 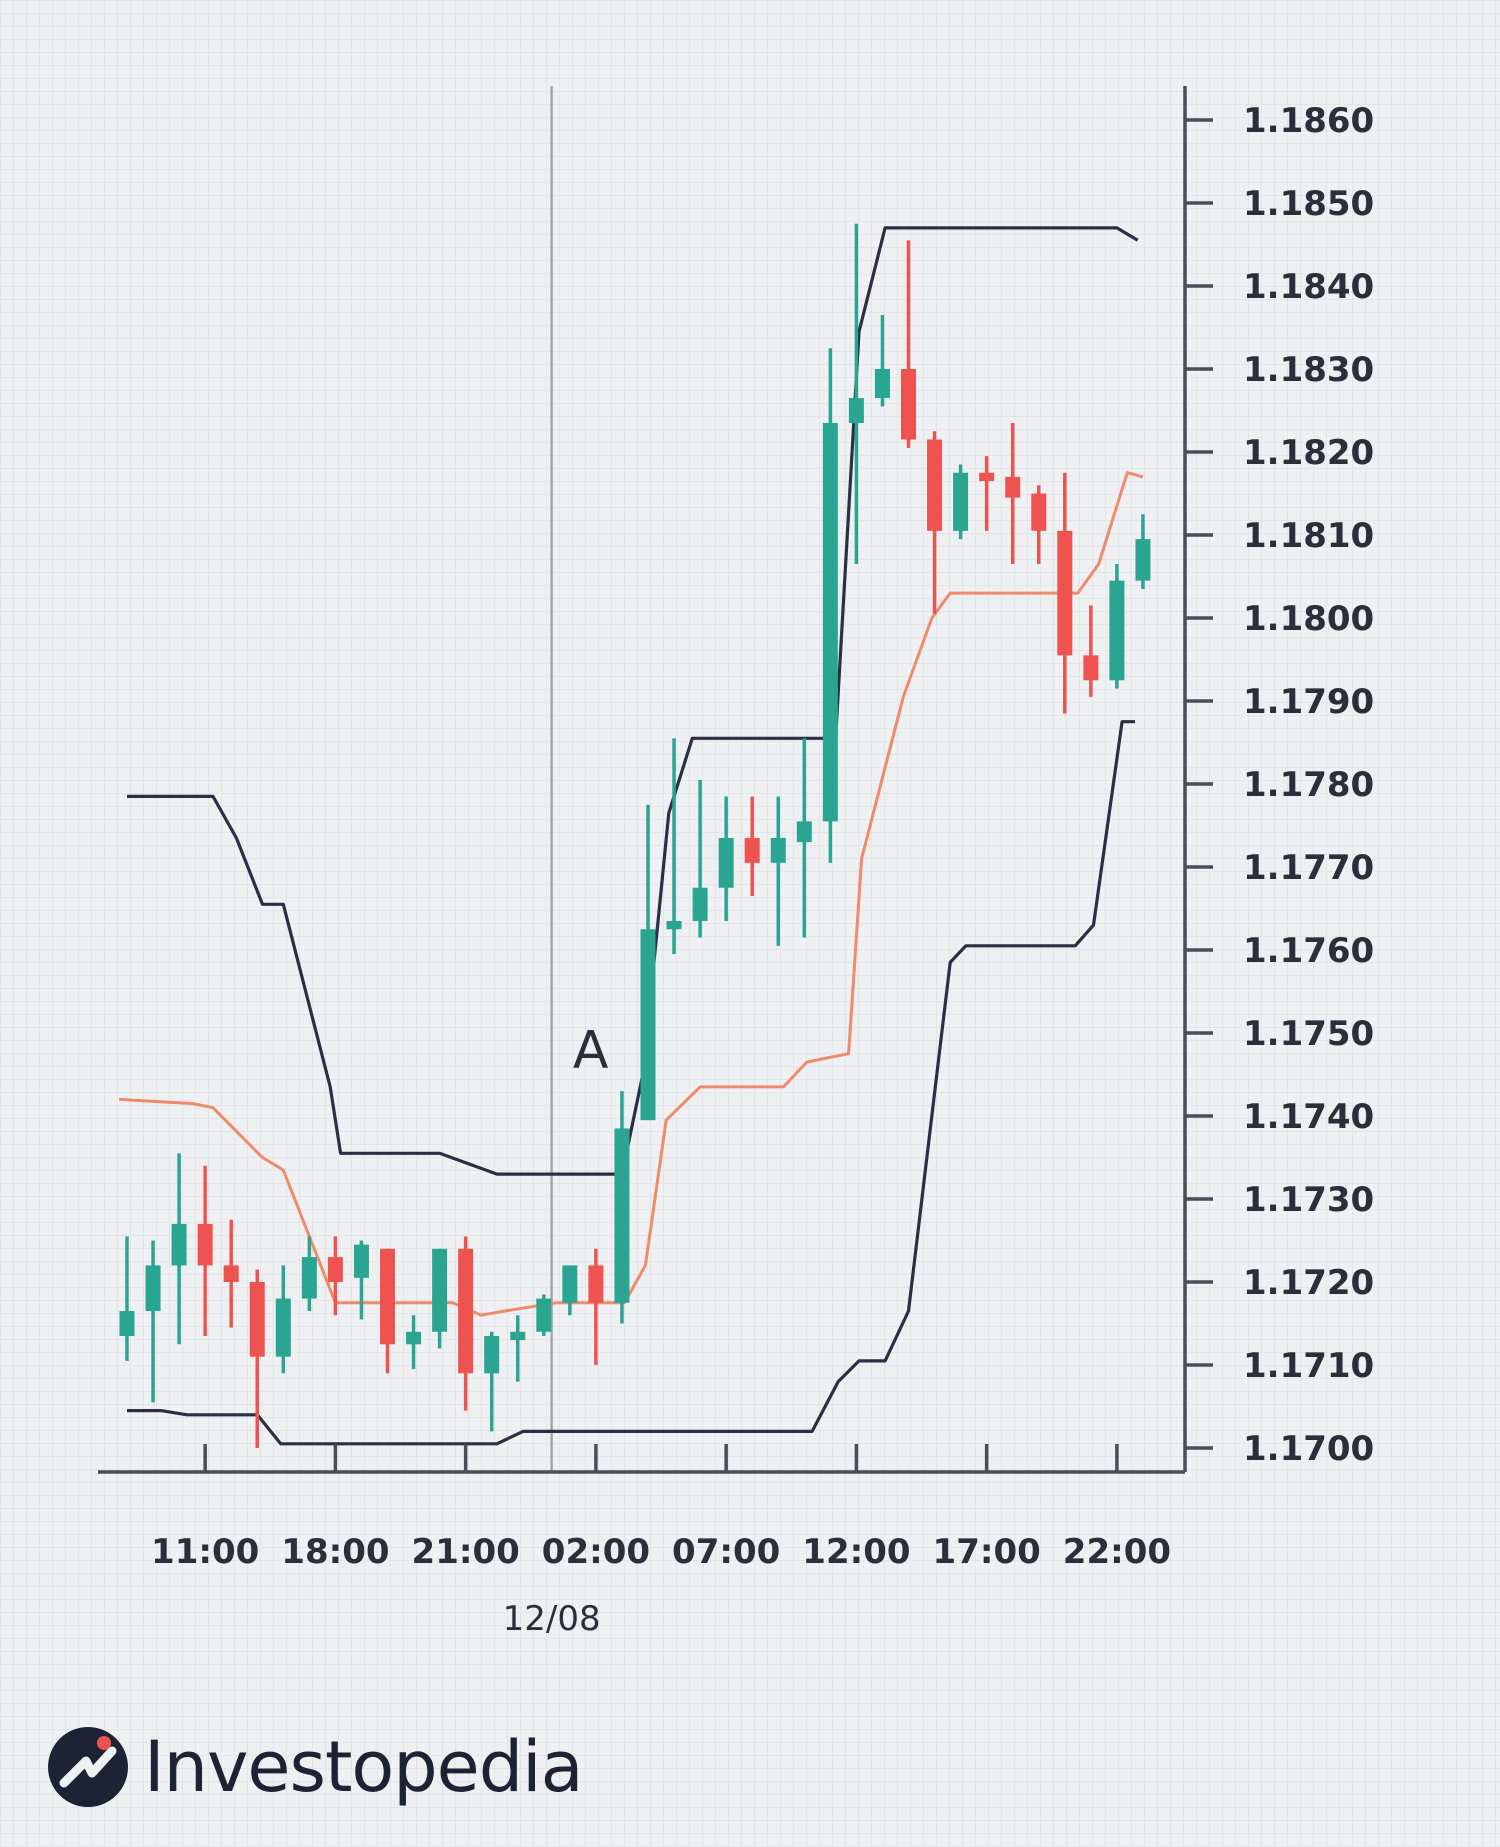 What do you see at coordinates (1308, 1283) in the screenshot?
I see `y-tick-label: 1.1720` at bounding box center [1308, 1283].